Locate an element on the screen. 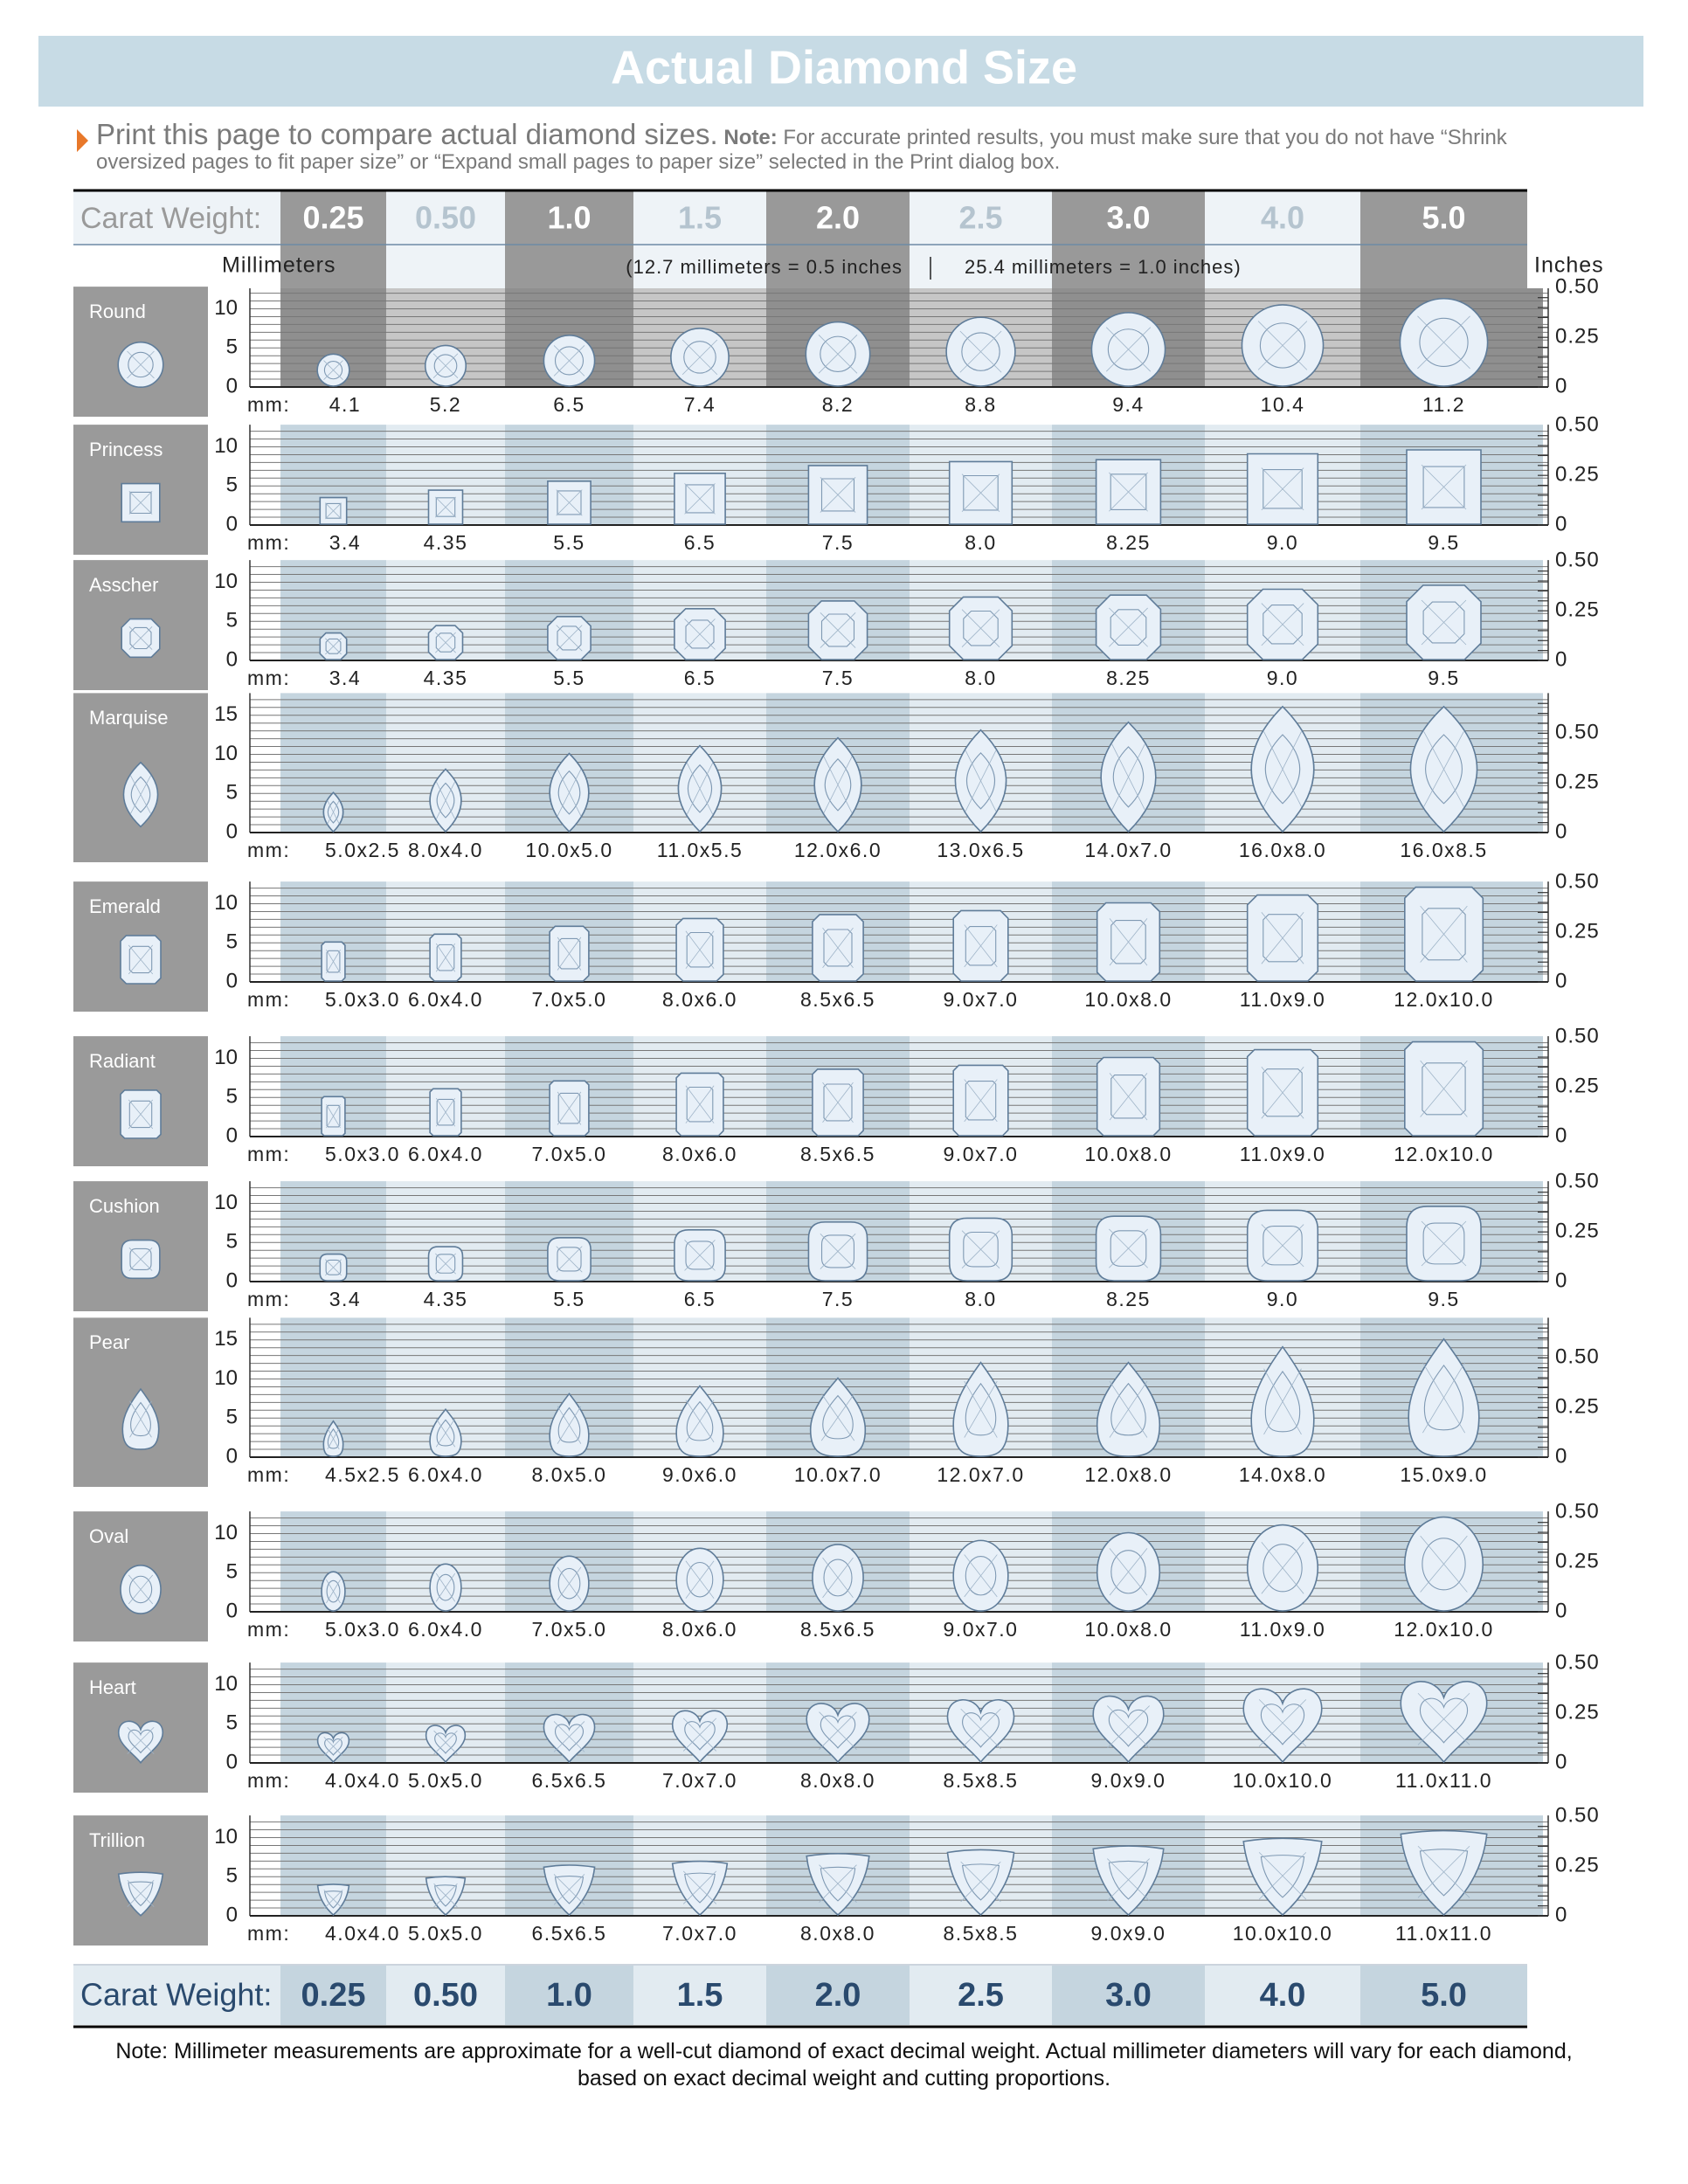 Image resolution: width=1688 pixels, height=2184 pixels. mm-size: 4.5x2.5 is located at coordinates (362, 1474).